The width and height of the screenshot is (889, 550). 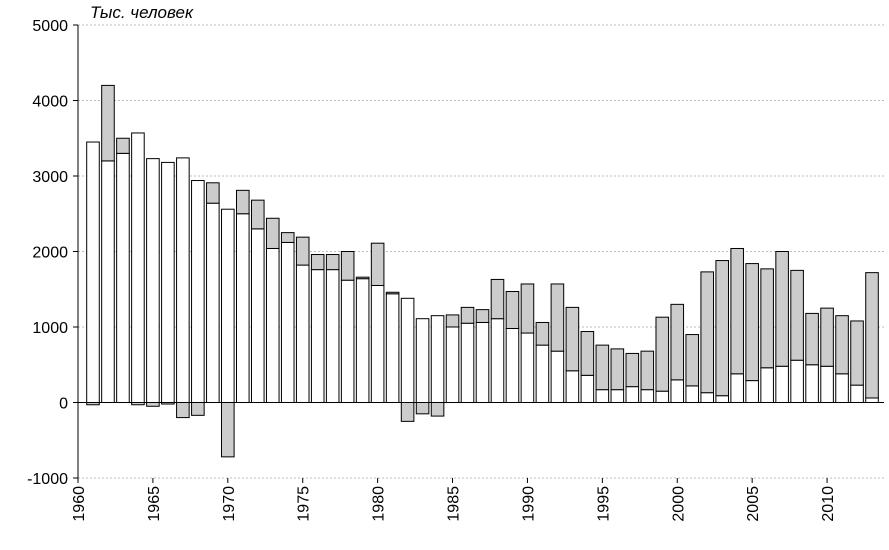 I want to click on bar-1963-s2, so click(x=123, y=145).